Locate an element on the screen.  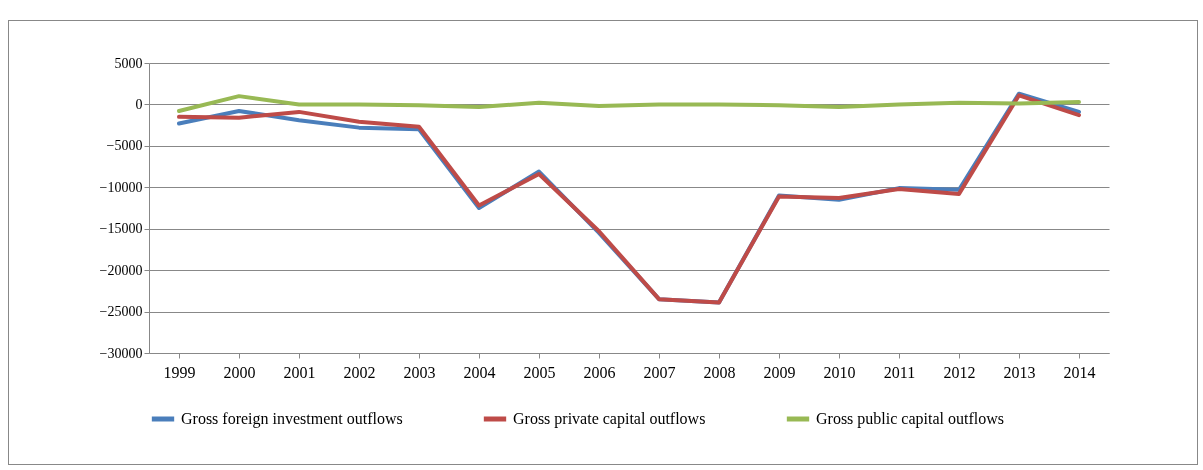
x-tick-label: 2010 is located at coordinates (839, 372).